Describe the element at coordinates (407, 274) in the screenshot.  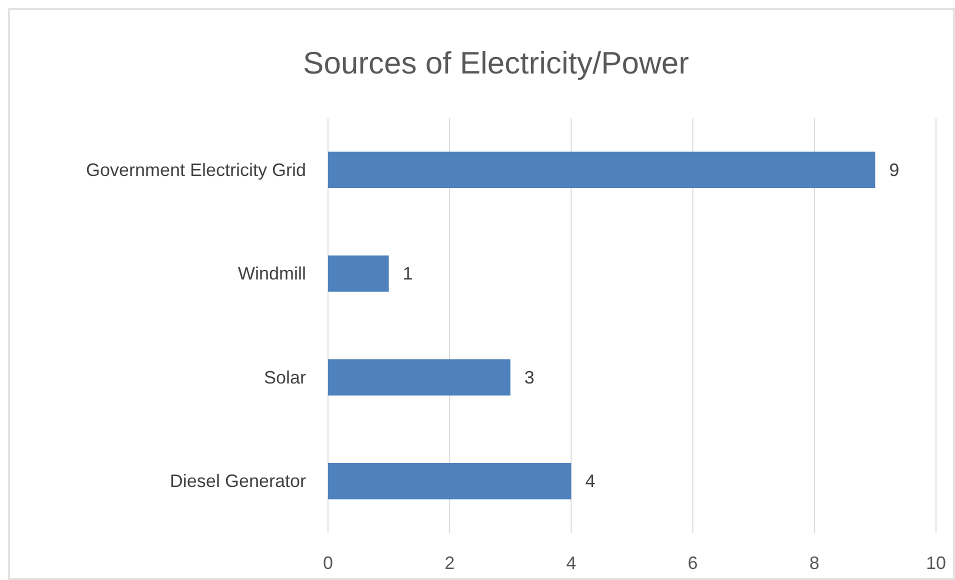
I see `data-label: 1` at that location.